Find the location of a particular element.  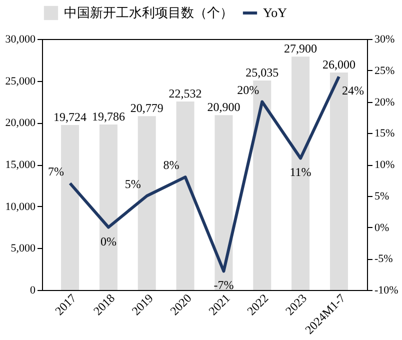

y-tick-label: 0 is located at coordinates (33, 290).